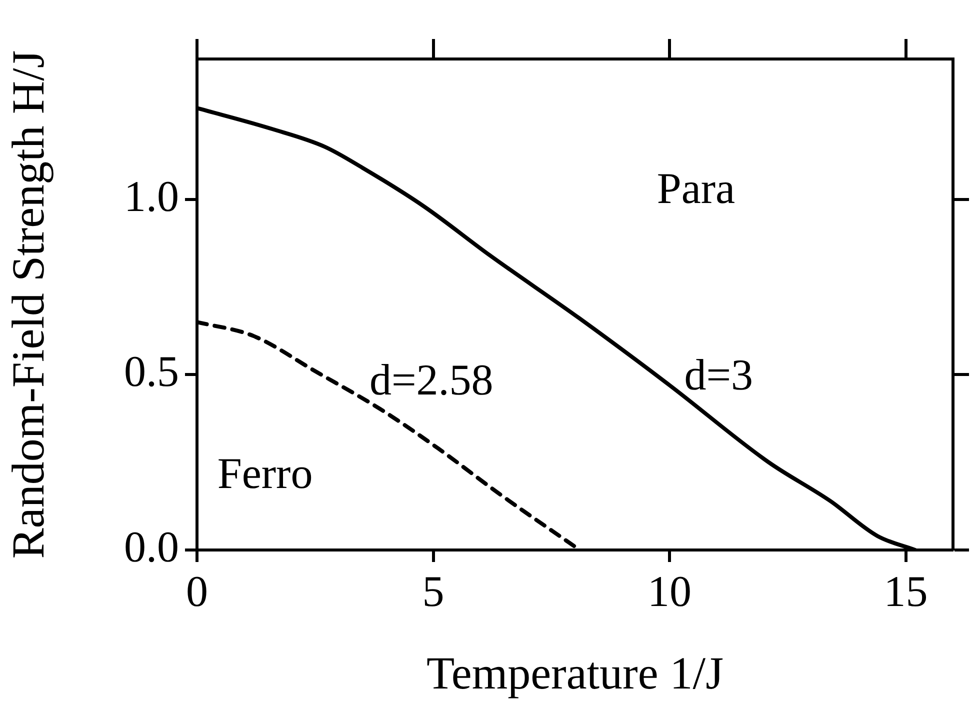  I want to click on annotation: d=3, so click(719, 375).